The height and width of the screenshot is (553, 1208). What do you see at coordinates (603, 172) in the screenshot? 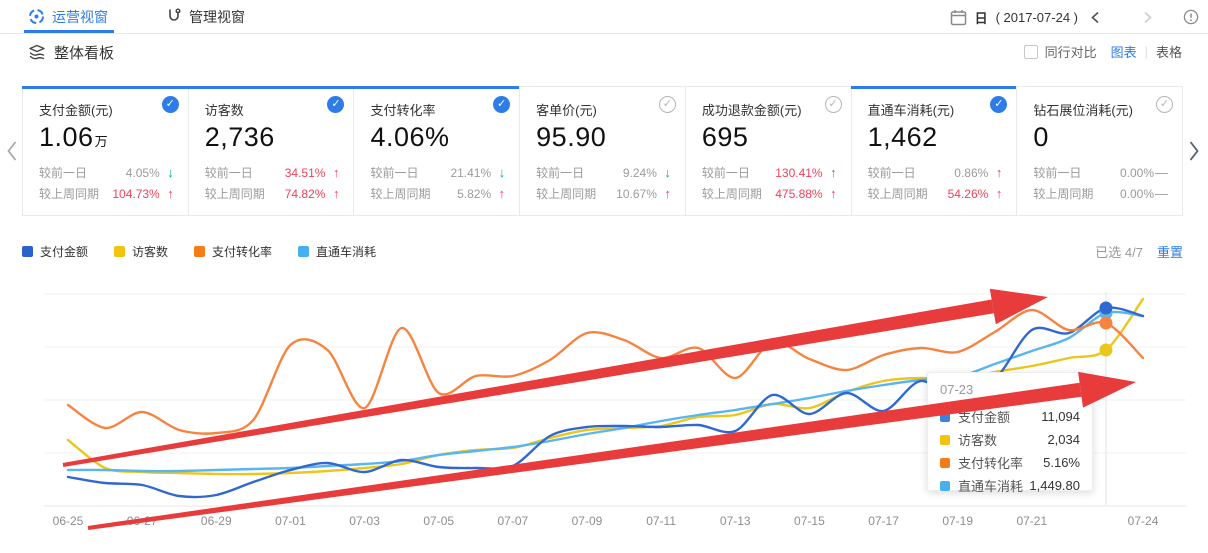
I see `metric-compare-row: 较前一日 9.24% ↓` at bounding box center [603, 172].